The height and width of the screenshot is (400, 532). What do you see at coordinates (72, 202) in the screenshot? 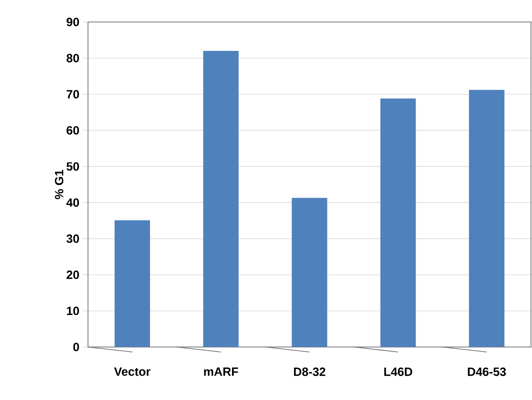
I see `y-tick-label: 40` at bounding box center [72, 202].